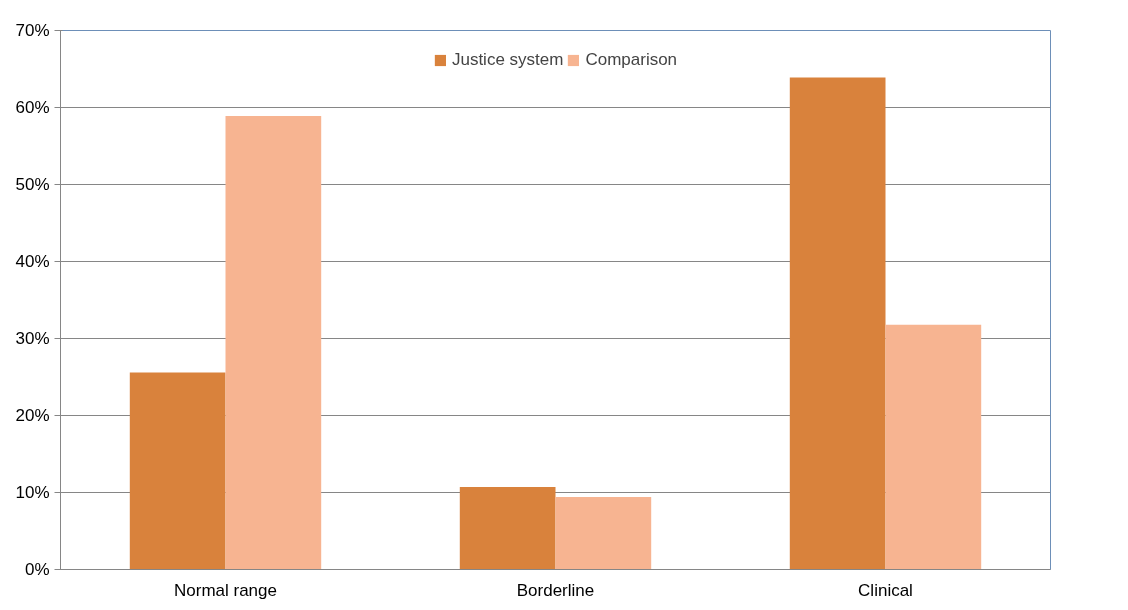  I want to click on y-tick-label: 30%, so click(32, 338).